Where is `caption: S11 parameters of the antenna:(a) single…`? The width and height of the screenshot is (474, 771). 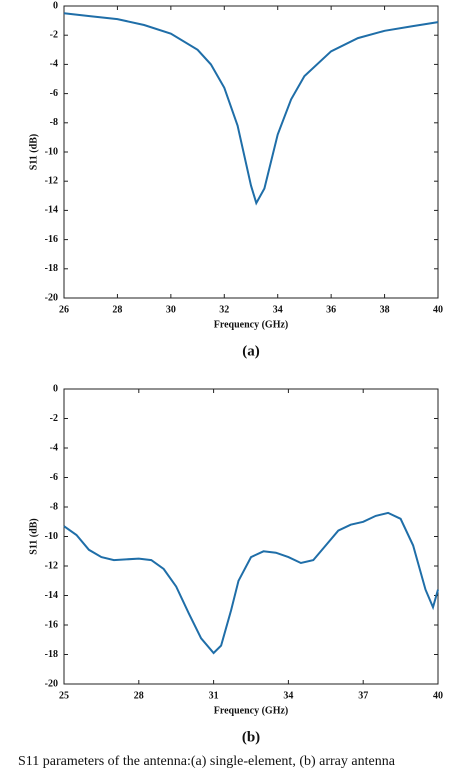
caption: S11 parameters of the antenna:(a) single… is located at coordinates (207, 761).